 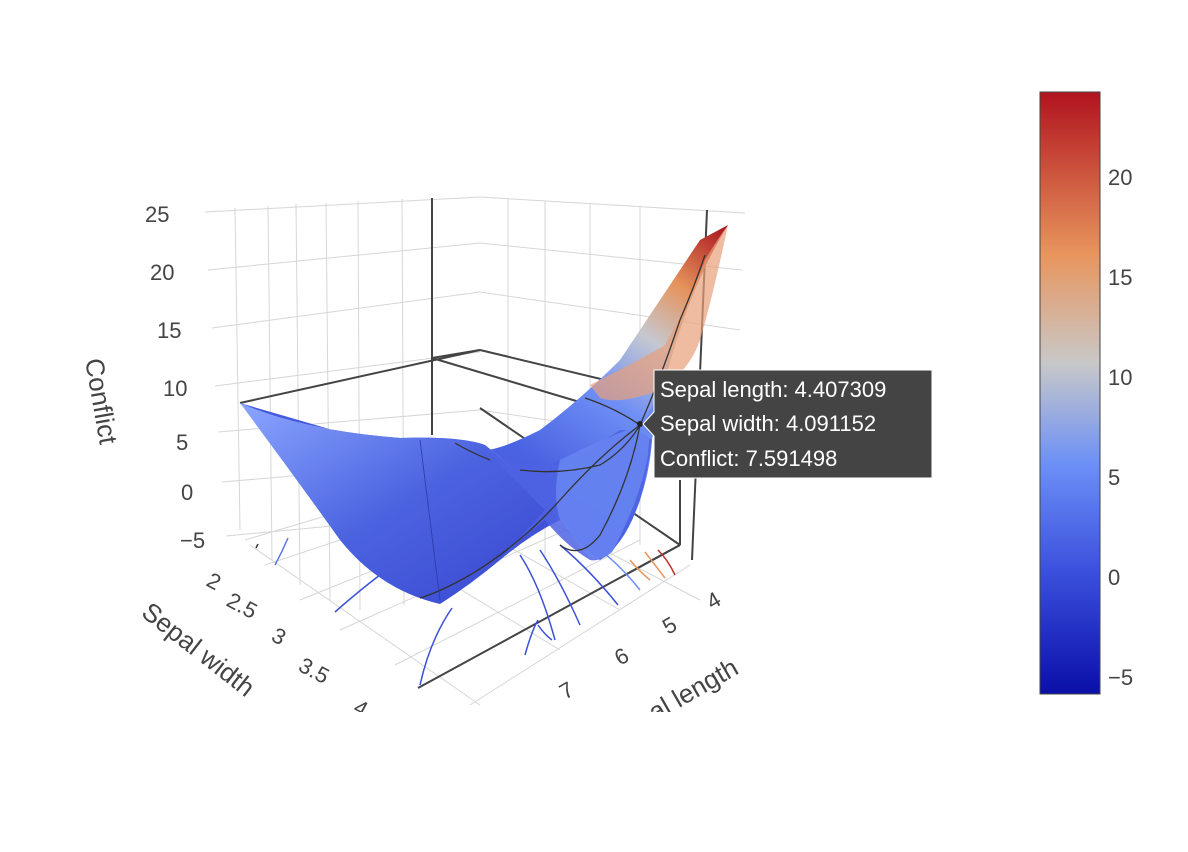 I want to click on colorbar-tick: −5, so click(x=1120, y=677).